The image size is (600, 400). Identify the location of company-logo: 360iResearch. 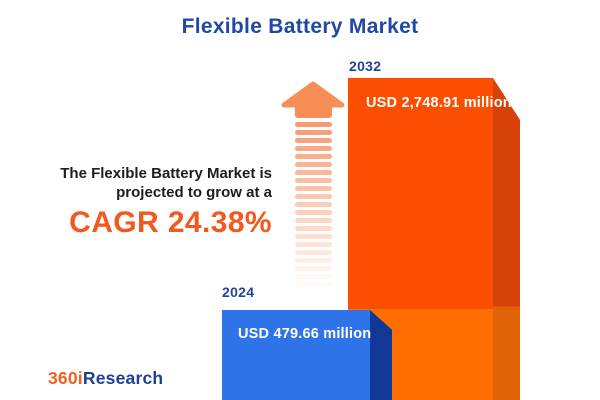
(105, 378).